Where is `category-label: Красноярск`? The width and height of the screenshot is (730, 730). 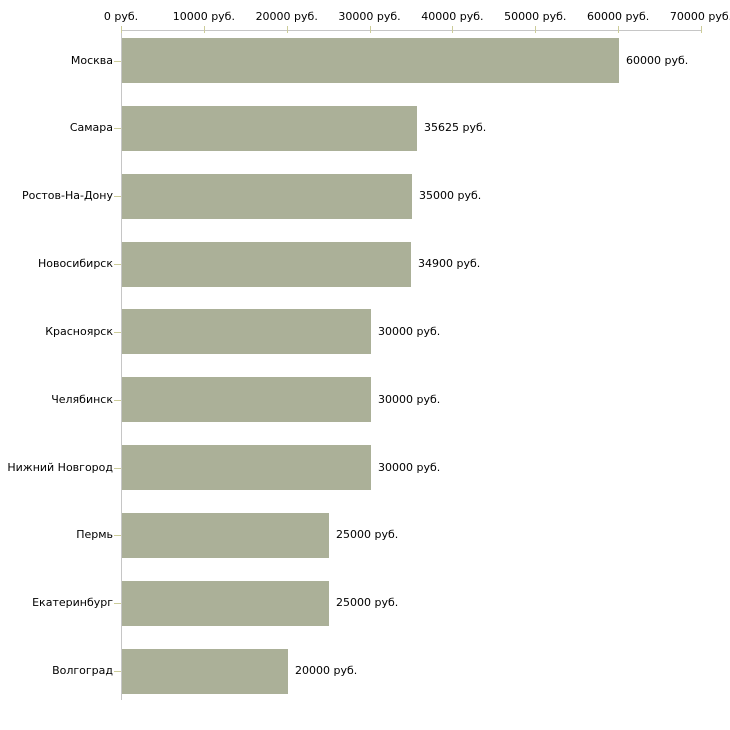 category-label: Красноярск is located at coordinates (79, 331).